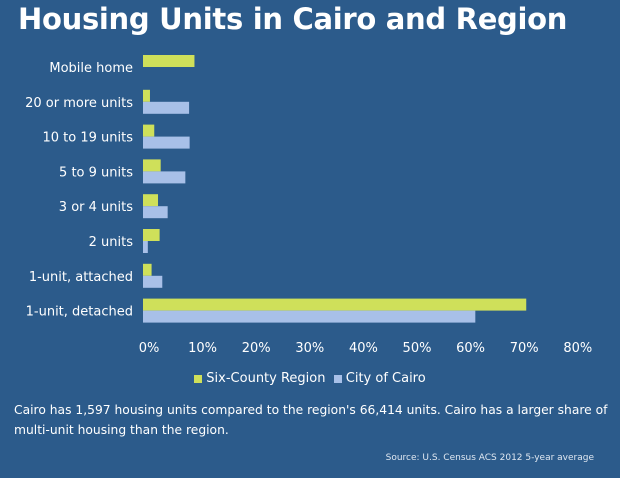  Describe the element at coordinates (266, 378) in the screenshot. I see `legend-label-region: Six-County Region` at that location.